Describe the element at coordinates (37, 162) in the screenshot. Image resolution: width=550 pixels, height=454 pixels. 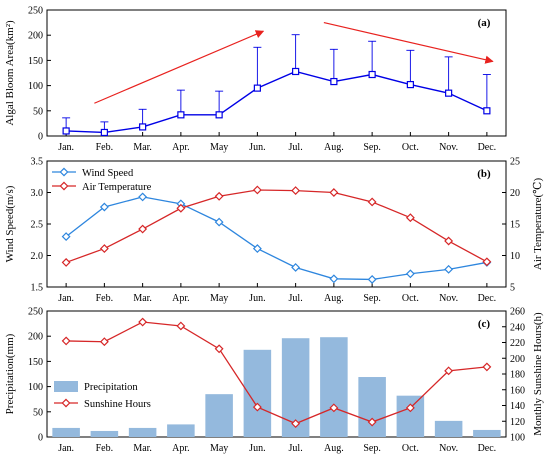
I see `y-tick-label: 3.5` at that location.